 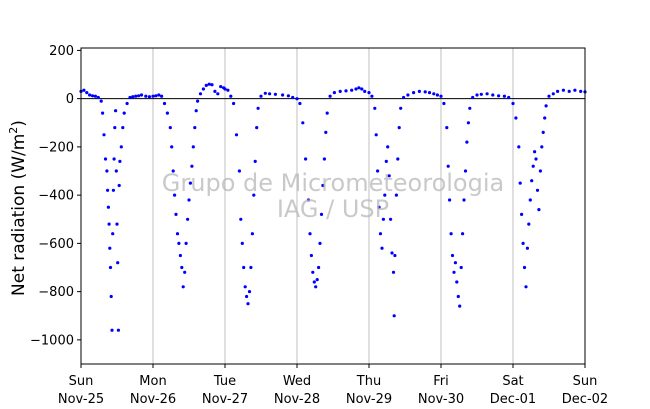 What do you see at coordinates (19, 123) in the screenshot?
I see `y-axis-label-close: )` at bounding box center [19, 123].